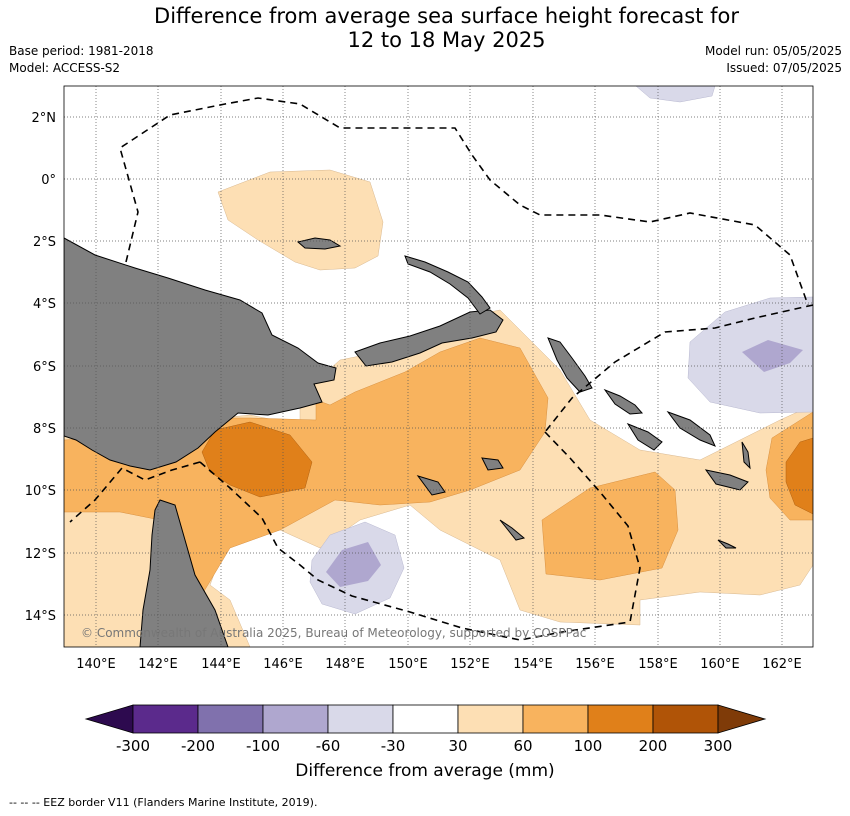 The height and width of the screenshot is (816, 850). I want to click on eez-west, so click(135, 492).